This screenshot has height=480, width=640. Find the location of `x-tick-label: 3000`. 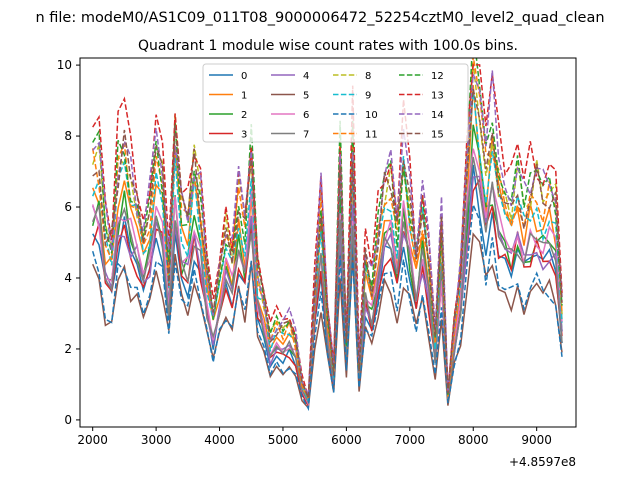

x-tick-label: 3000 is located at coordinates (156, 440).